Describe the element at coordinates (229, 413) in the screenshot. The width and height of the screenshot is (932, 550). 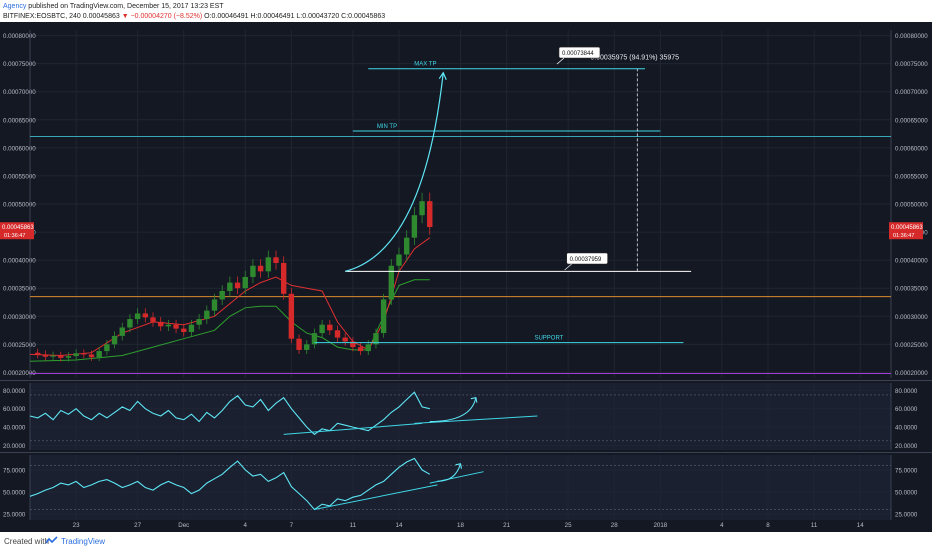
I see `oscillator-line` at that location.